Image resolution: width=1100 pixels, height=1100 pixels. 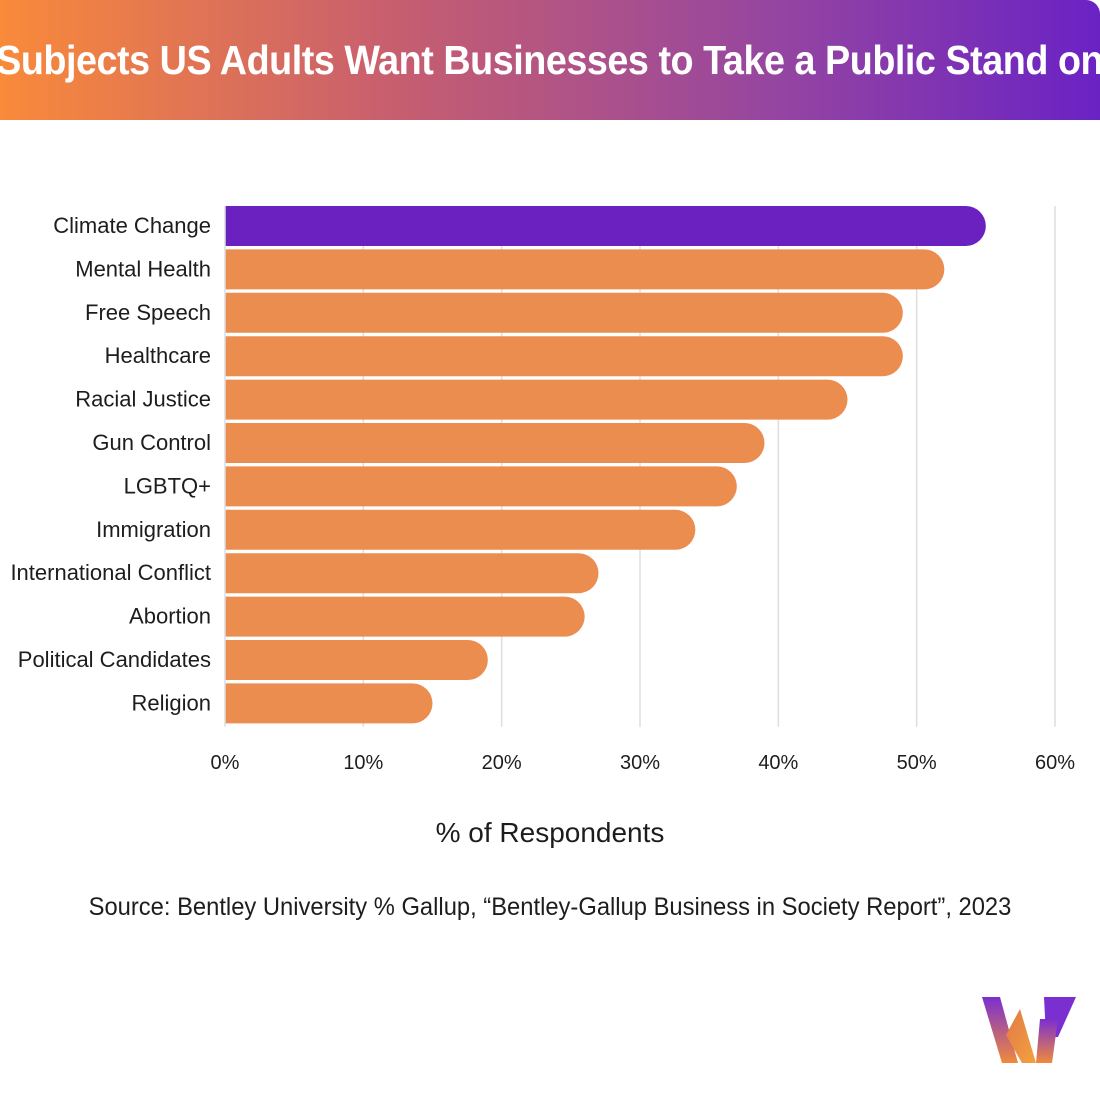 I want to click on bar-healthcare, so click(x=564, y=356).